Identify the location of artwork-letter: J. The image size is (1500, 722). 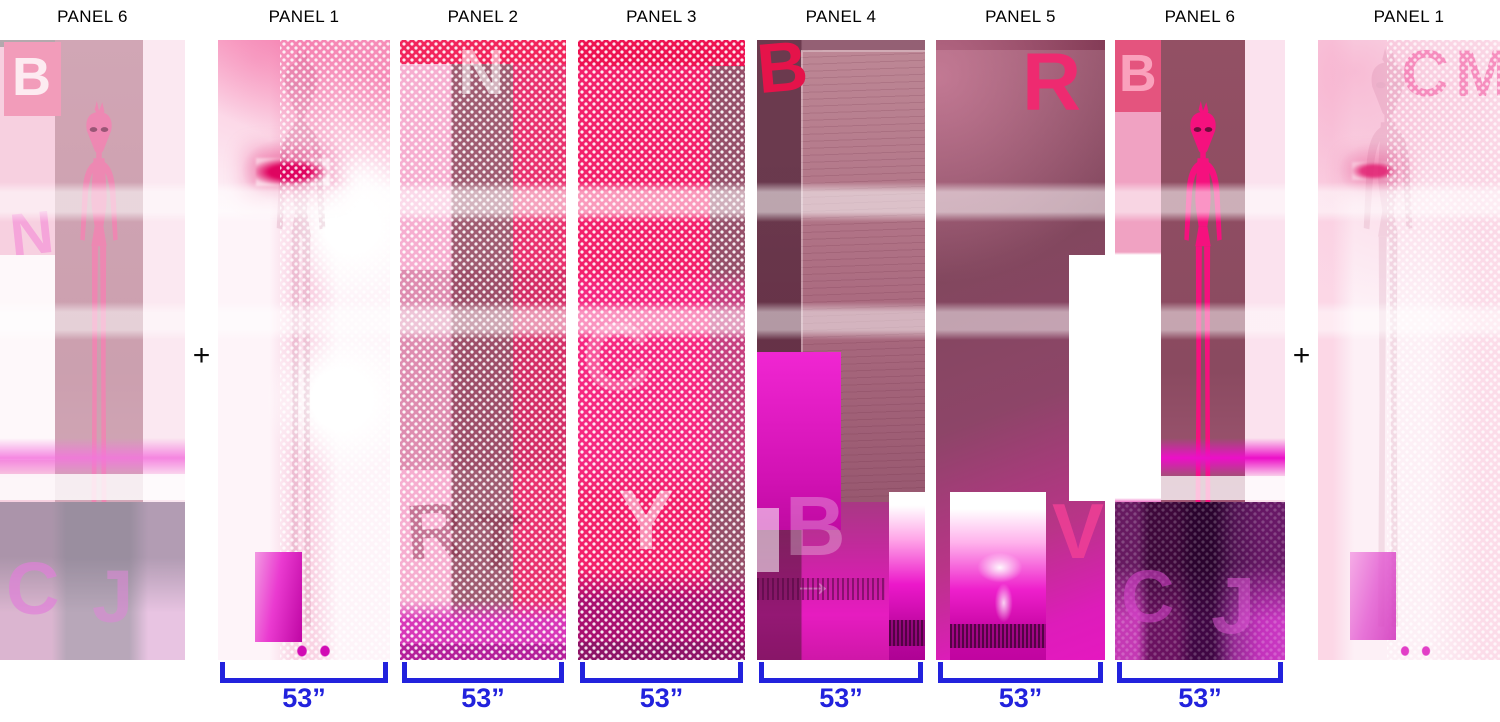
(1233, 605).